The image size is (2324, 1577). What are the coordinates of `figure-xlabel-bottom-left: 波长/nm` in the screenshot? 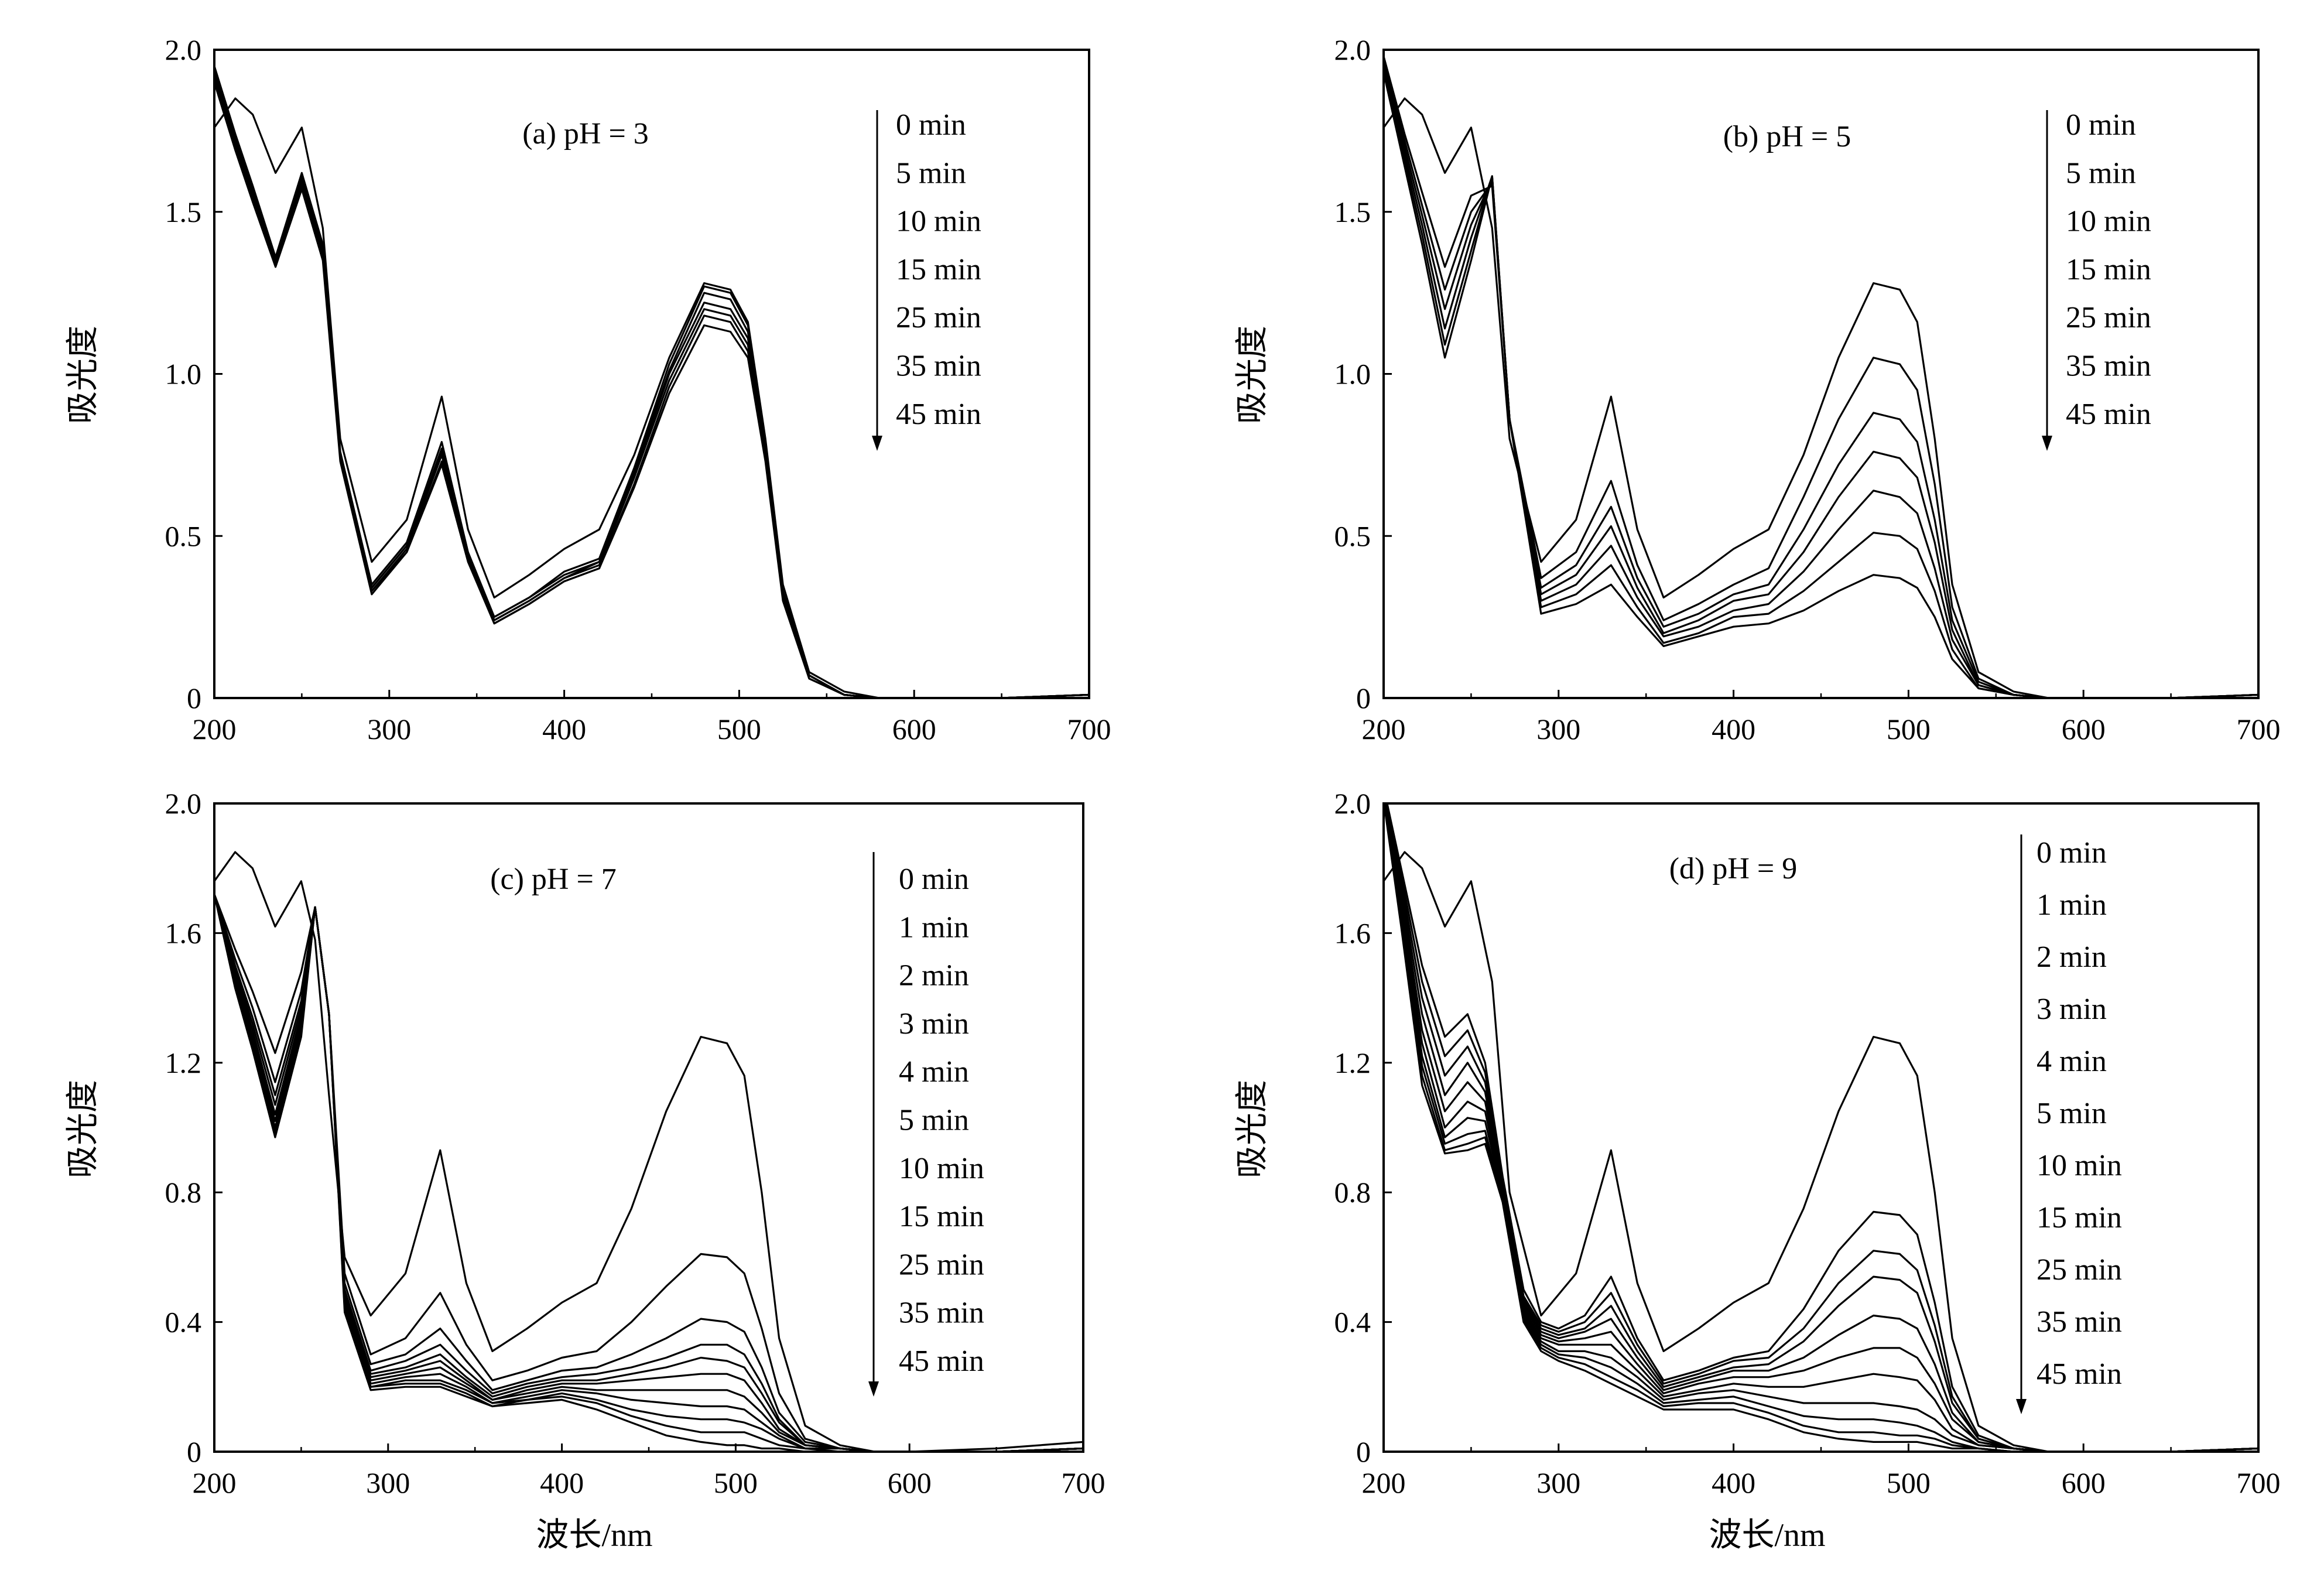 It's located at (594, 1535).